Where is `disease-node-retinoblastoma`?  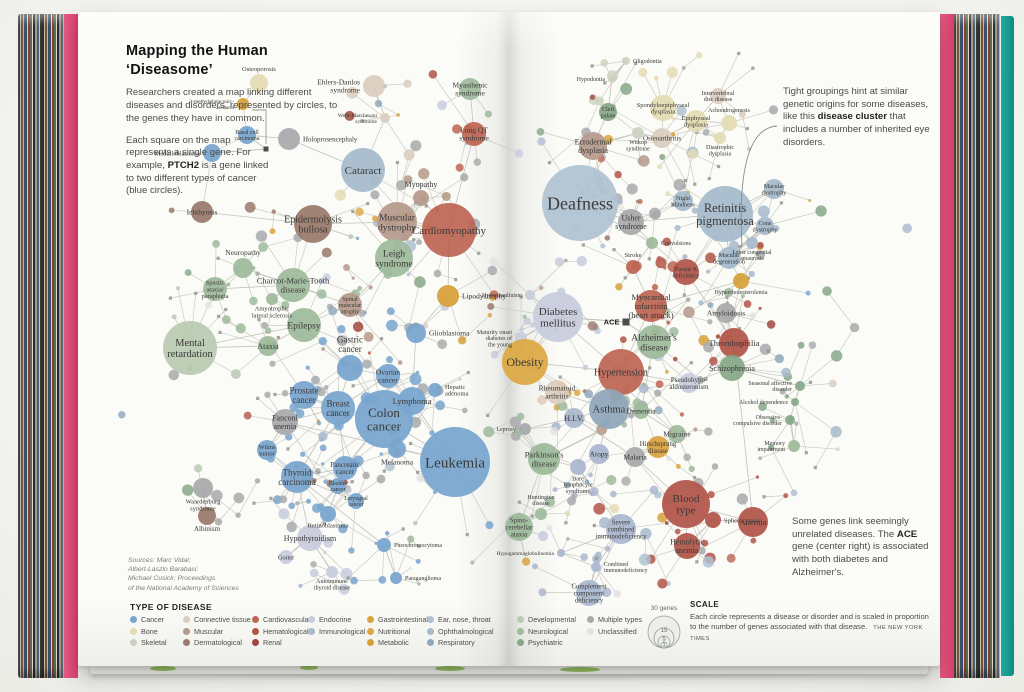 disease-node-retinoblastoma is located at coordinates (328, 514).